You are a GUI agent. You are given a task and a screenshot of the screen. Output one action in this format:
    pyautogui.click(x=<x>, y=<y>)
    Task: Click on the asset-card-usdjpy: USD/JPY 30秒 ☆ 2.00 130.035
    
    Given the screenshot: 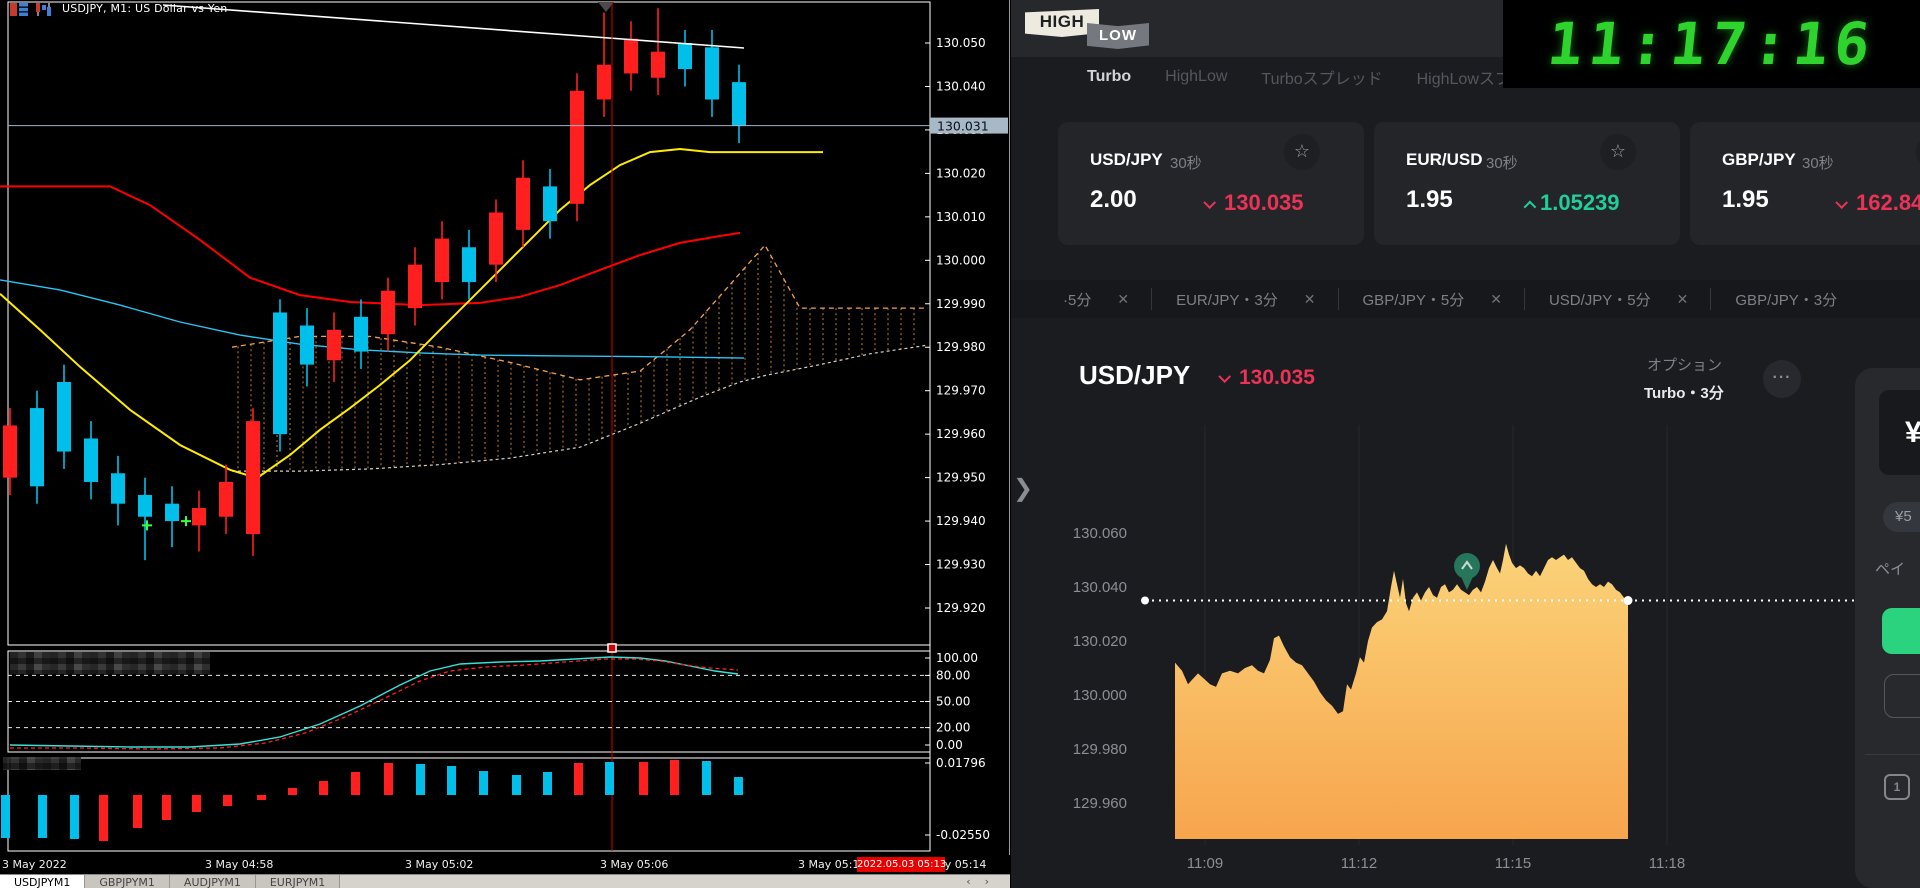 What is the action you would take?
    pyautogui.click(x=1211, y=183)
    